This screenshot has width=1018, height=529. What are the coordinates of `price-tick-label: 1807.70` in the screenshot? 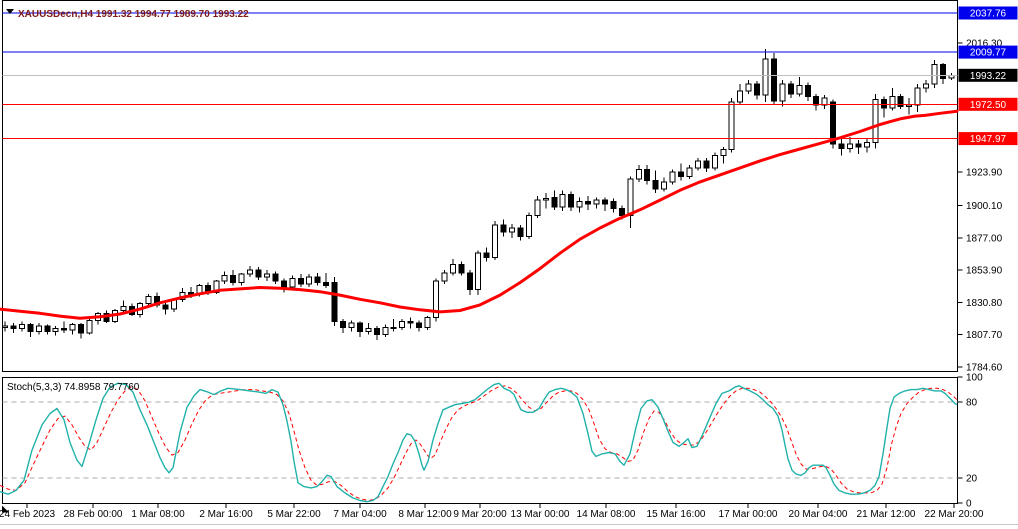 It's located at (984, 335).